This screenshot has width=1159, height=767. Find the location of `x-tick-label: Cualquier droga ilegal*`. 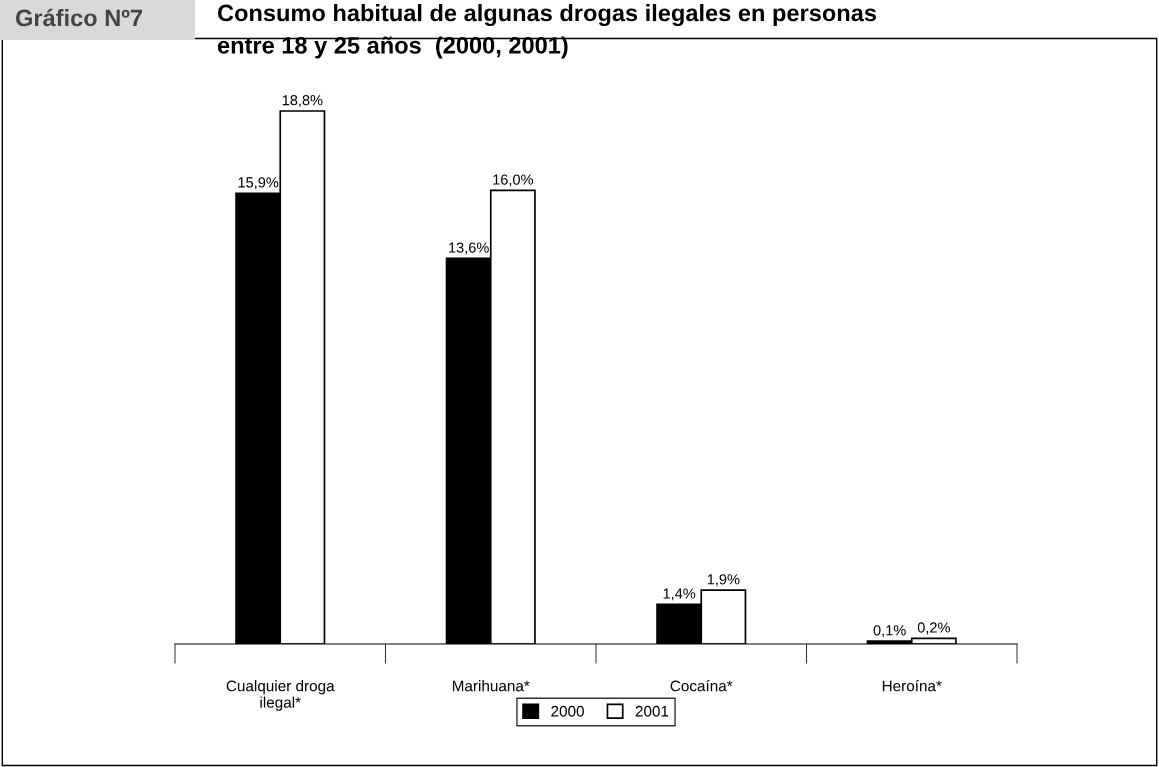

x-tick-label: Cualquier droga ilegal* is located at coordinates (280, 695).